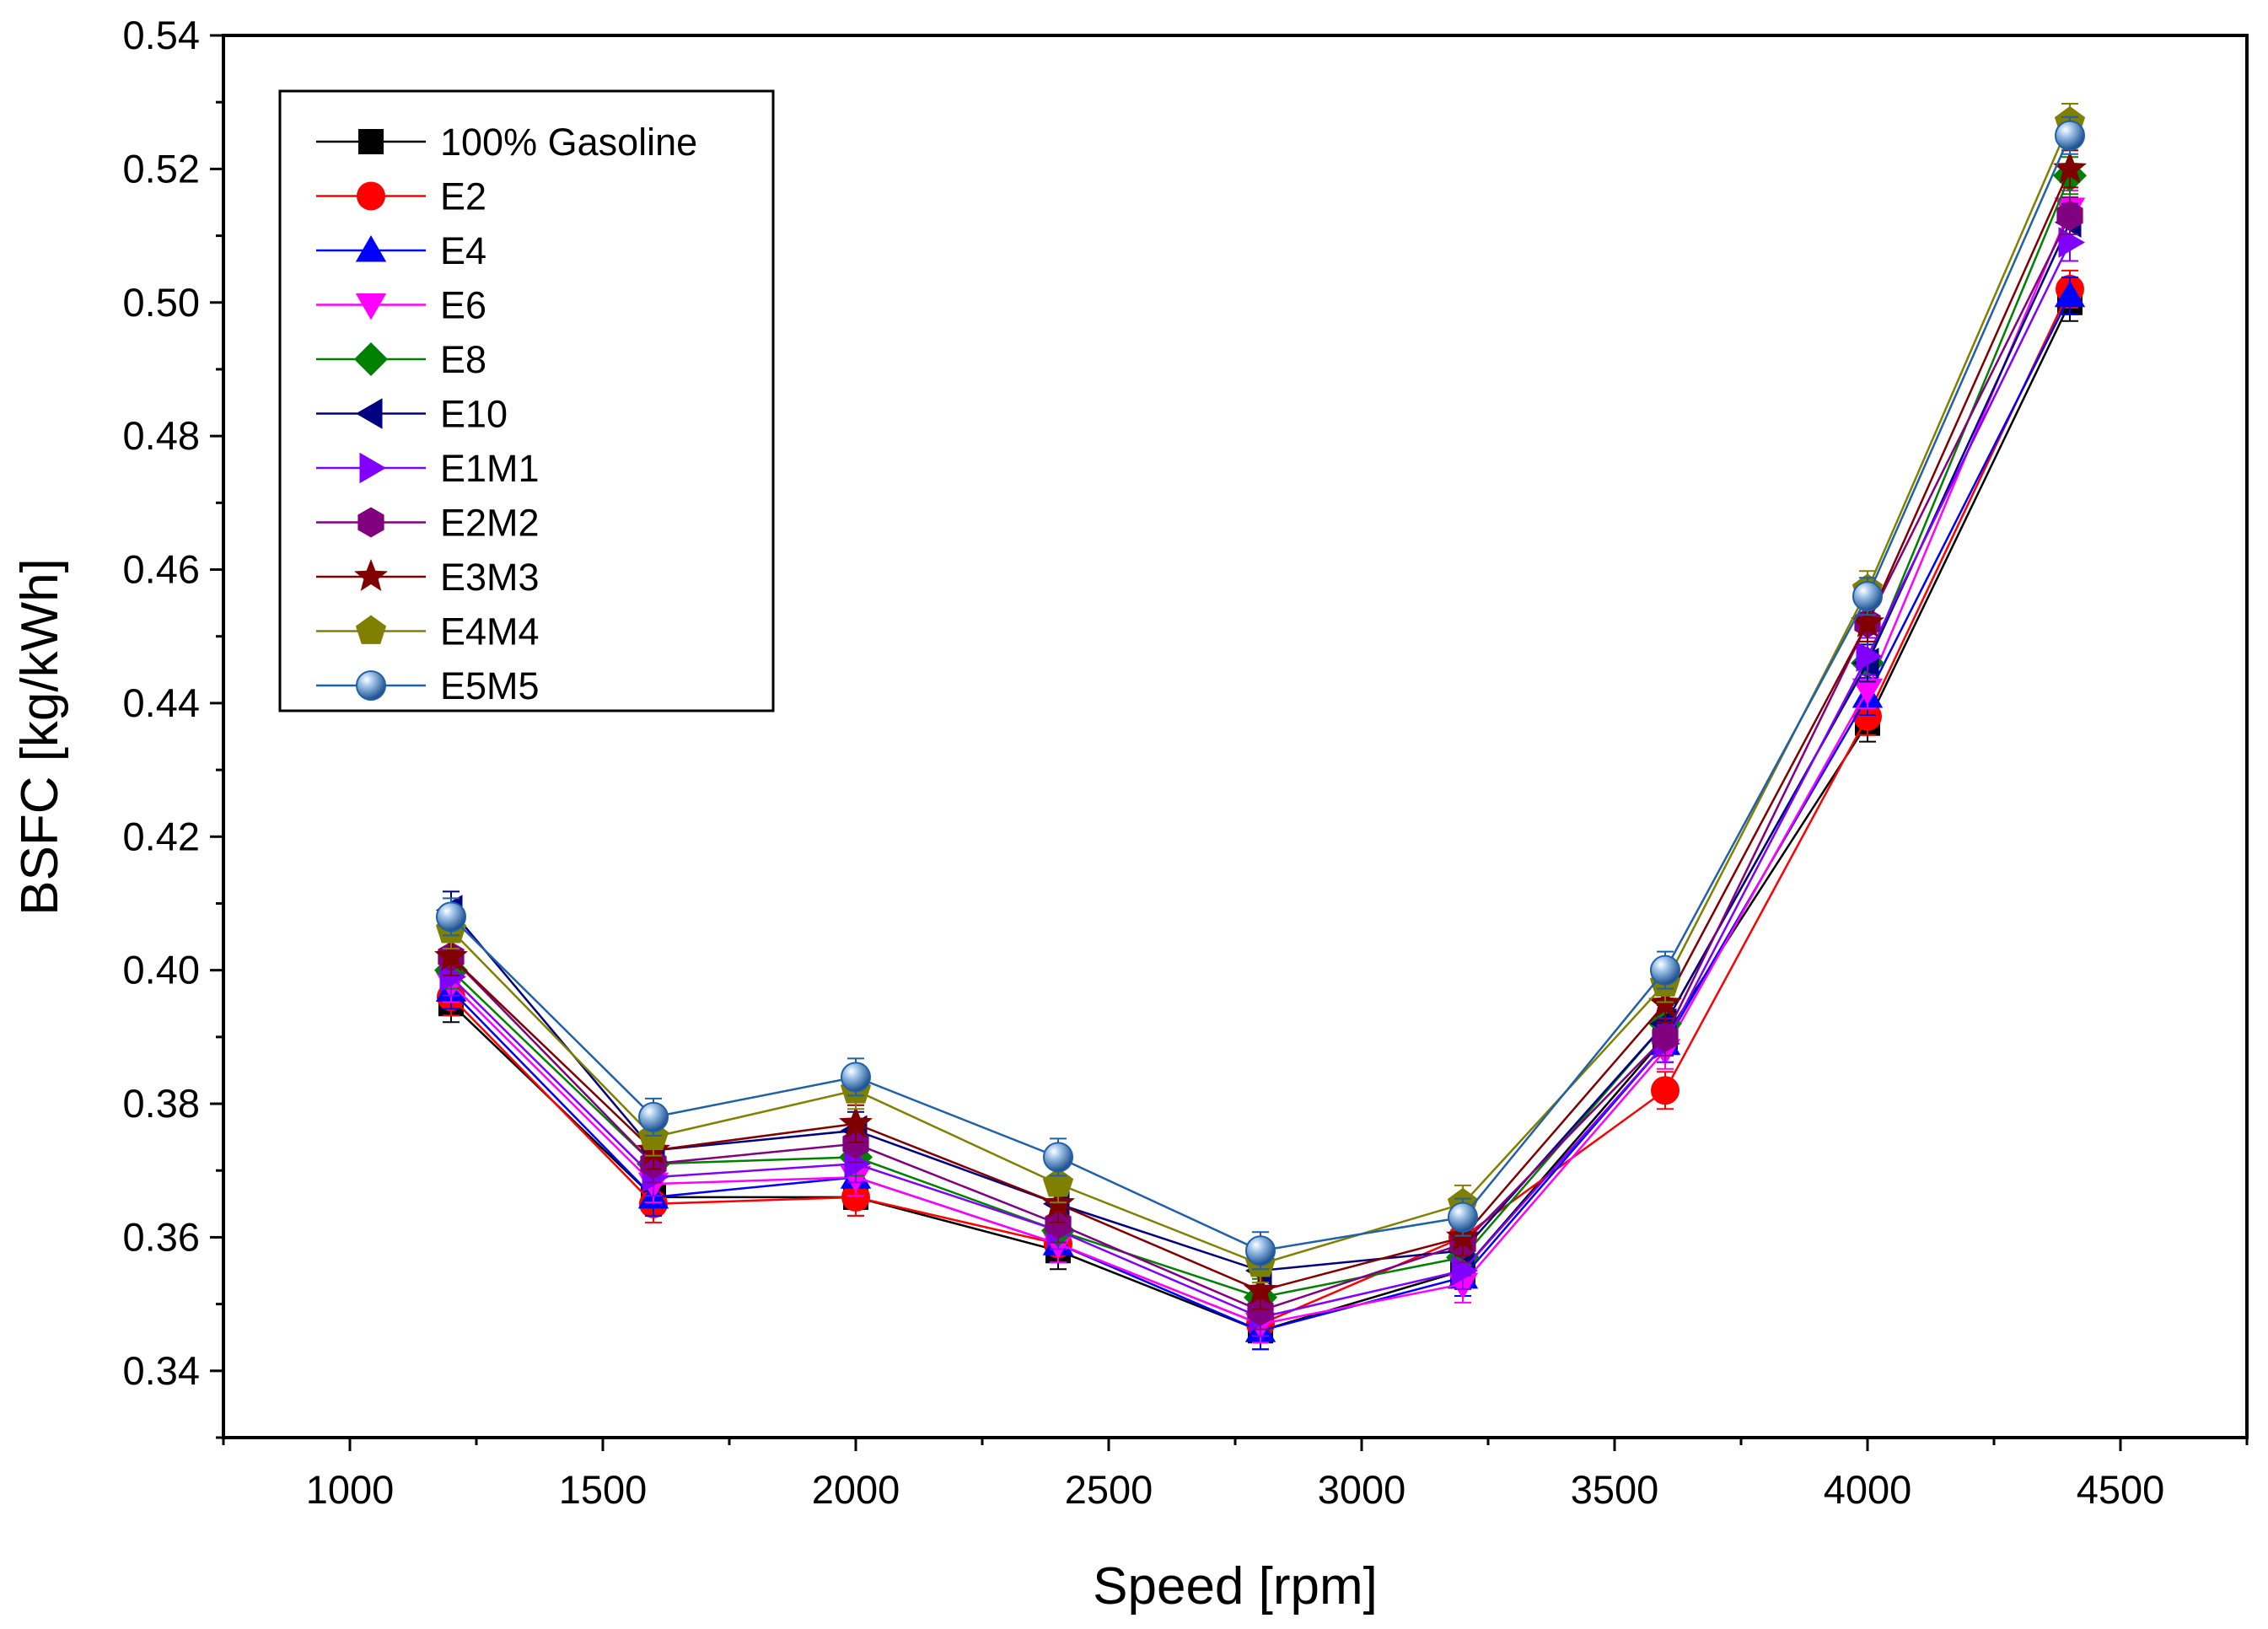  Describe the element at coordinates (161, 435) in the screenshot. I see `y-tick-label: 0.48` at that location.